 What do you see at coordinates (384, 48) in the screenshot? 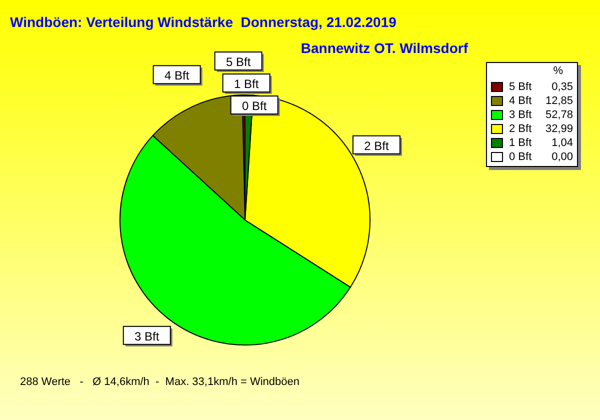
I see `chart-subtitle: Bannewitz OT. Wilmsdorf` at bounding box center [384, 48].